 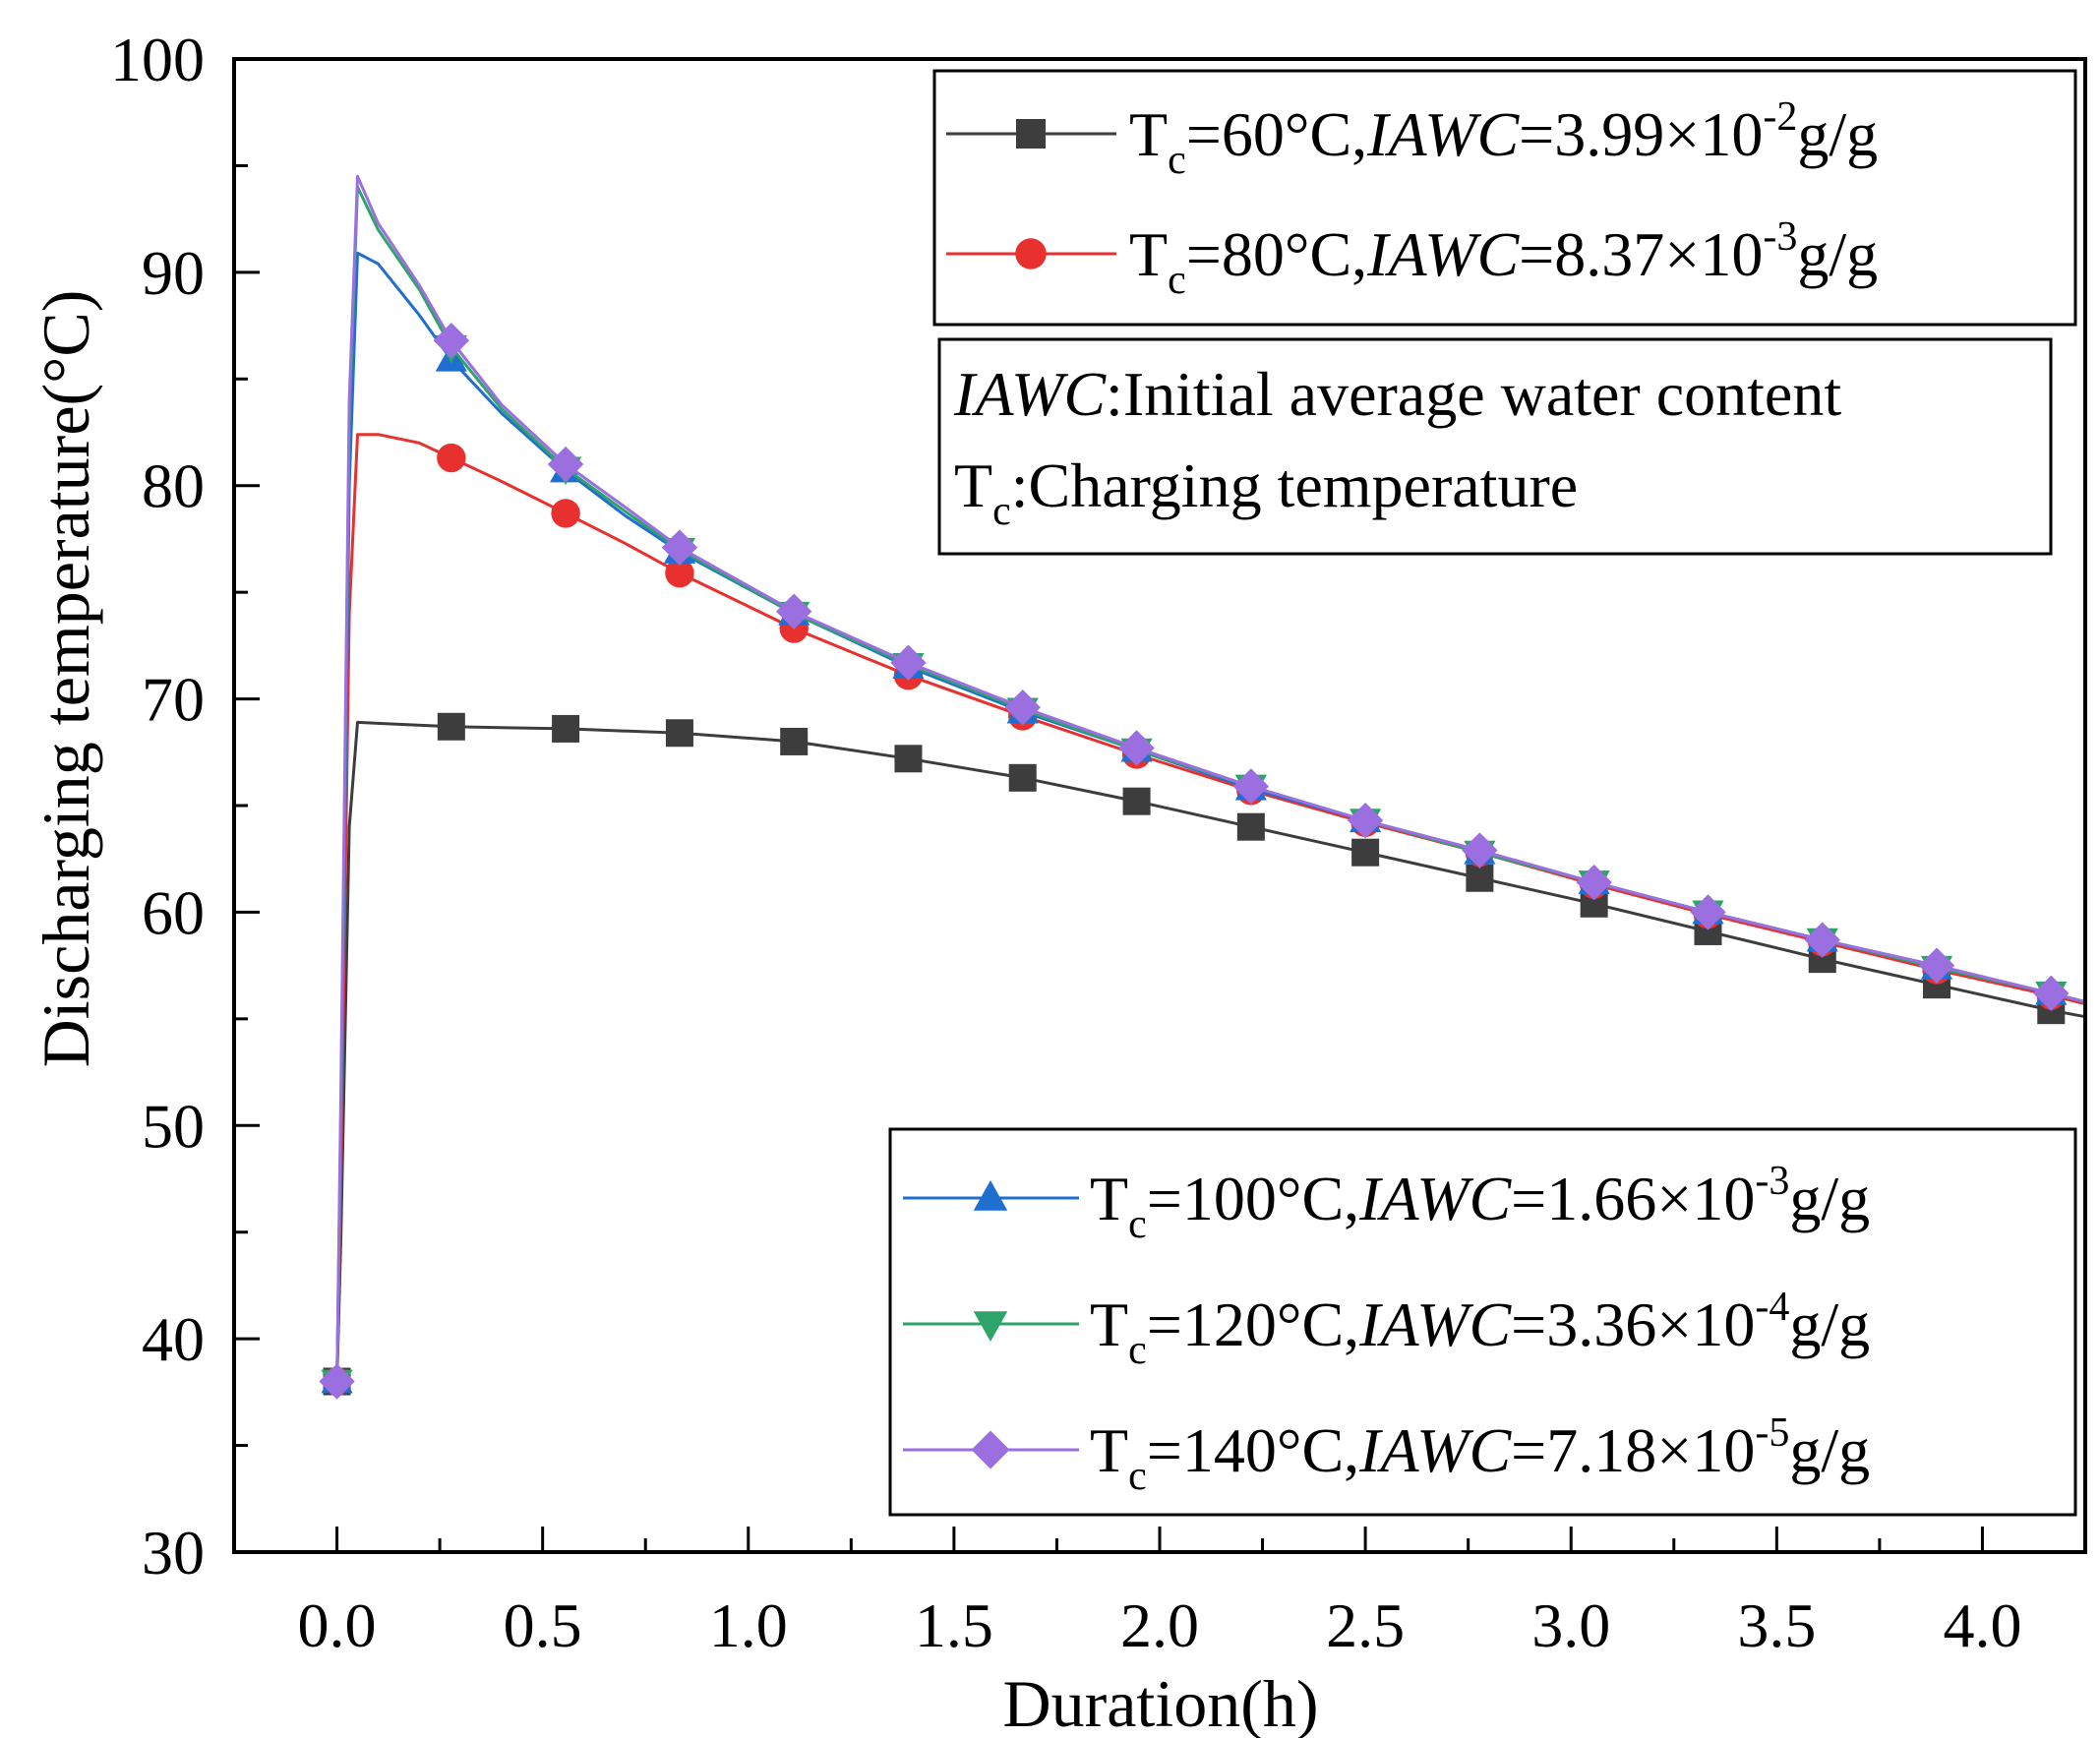 I want to click on y-tick-label: 40, so click(x=173, y=1339).